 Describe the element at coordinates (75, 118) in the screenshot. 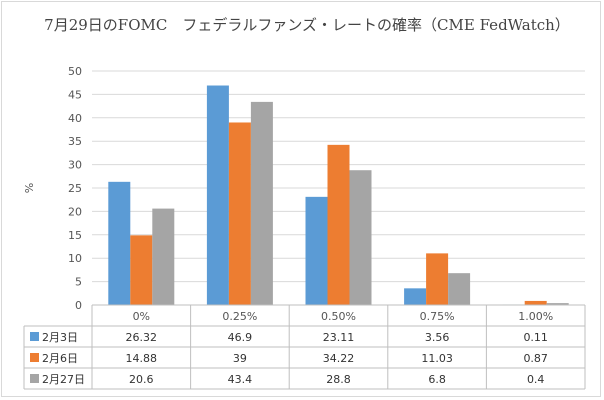

I see `y-tick-label: 40` at that location.